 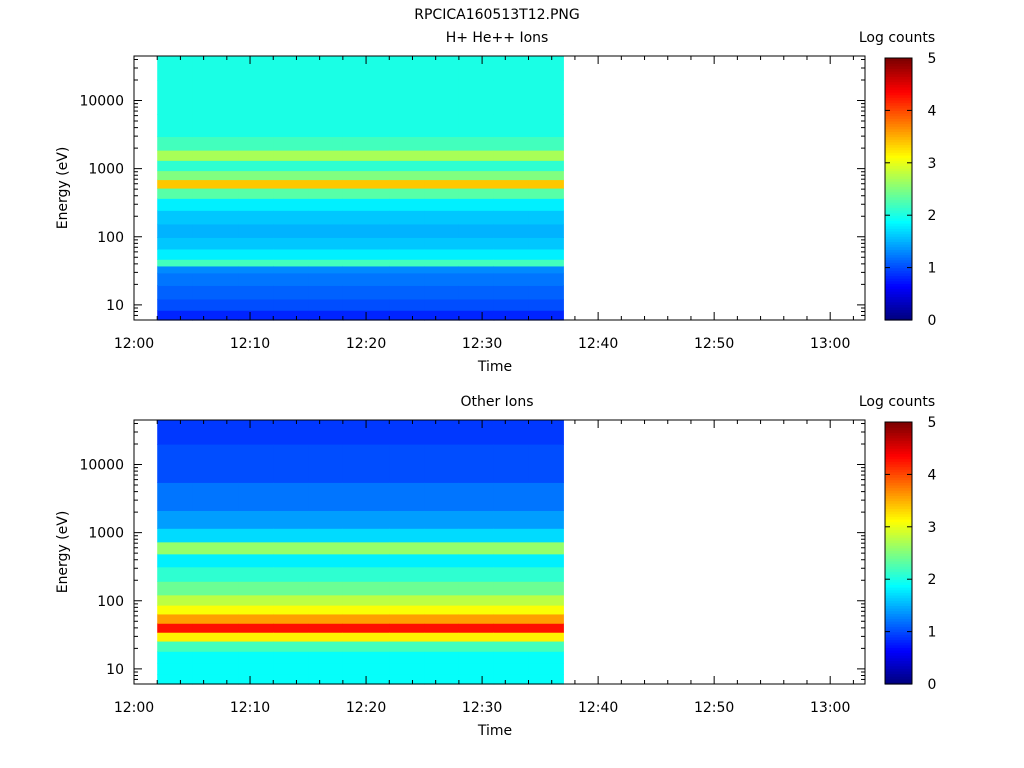 What do you see at coordinates (932, 59) in the screenshot?
I see `colorbar-tick-label: 5` at bounding box center [932, 59].